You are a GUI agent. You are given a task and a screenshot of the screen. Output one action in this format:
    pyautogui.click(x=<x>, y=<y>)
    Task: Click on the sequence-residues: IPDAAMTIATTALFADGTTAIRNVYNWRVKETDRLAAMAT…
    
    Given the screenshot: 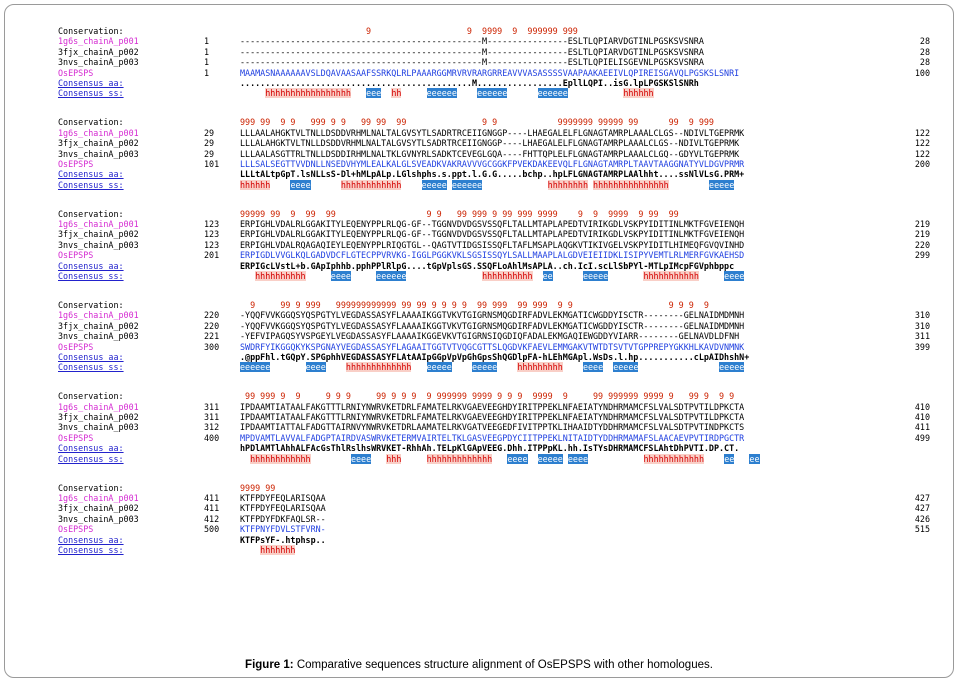 What is the action you would take?
    pyautogui.click(x=492, y=427)
    